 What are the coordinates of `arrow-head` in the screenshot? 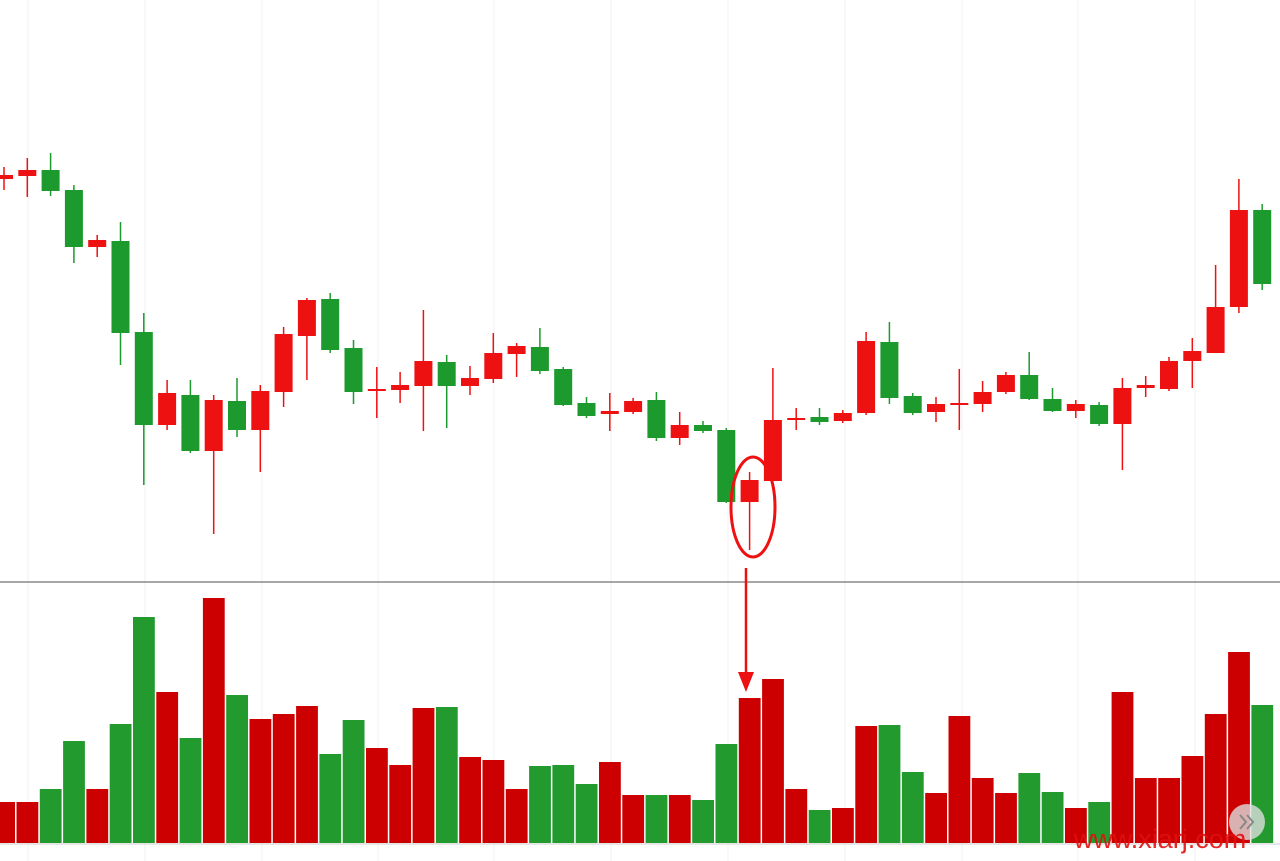 It's located at (746, 682).